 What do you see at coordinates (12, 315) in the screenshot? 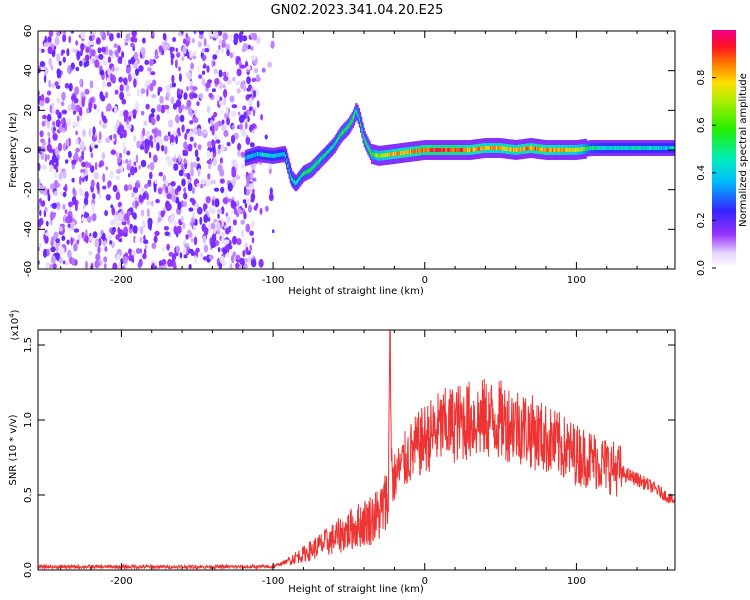
I see `snr-scale-exponent: 4` at bounding box center [12, 315].